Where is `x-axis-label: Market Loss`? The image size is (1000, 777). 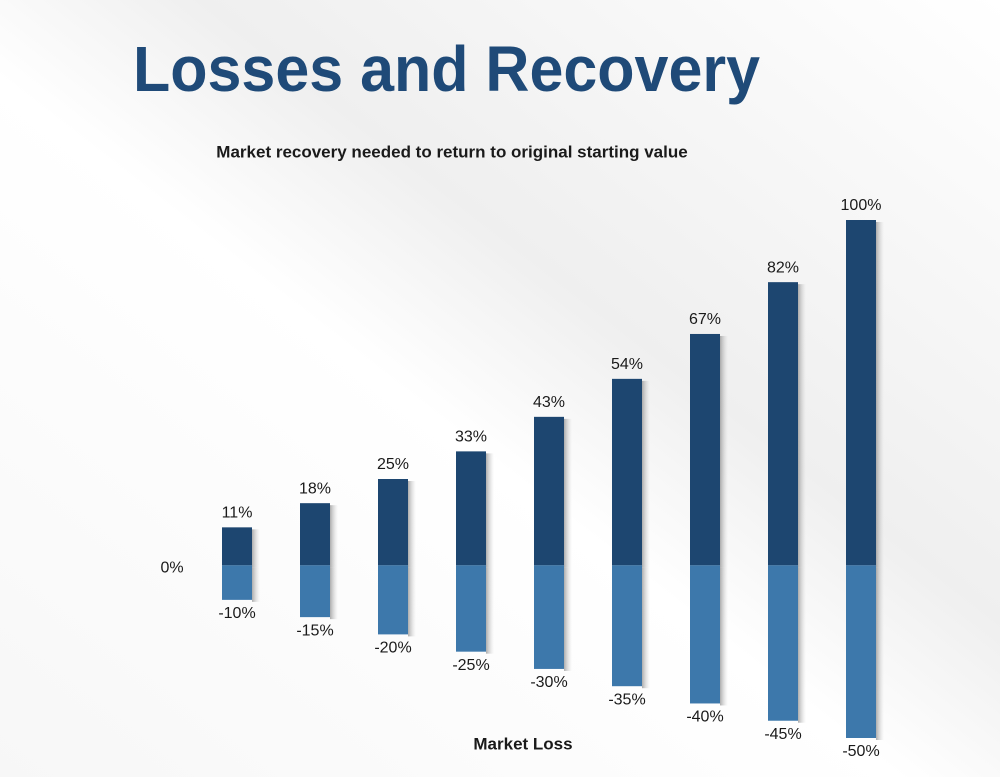 x-axis-label: Market Loss is located at coordinates (522, 743).